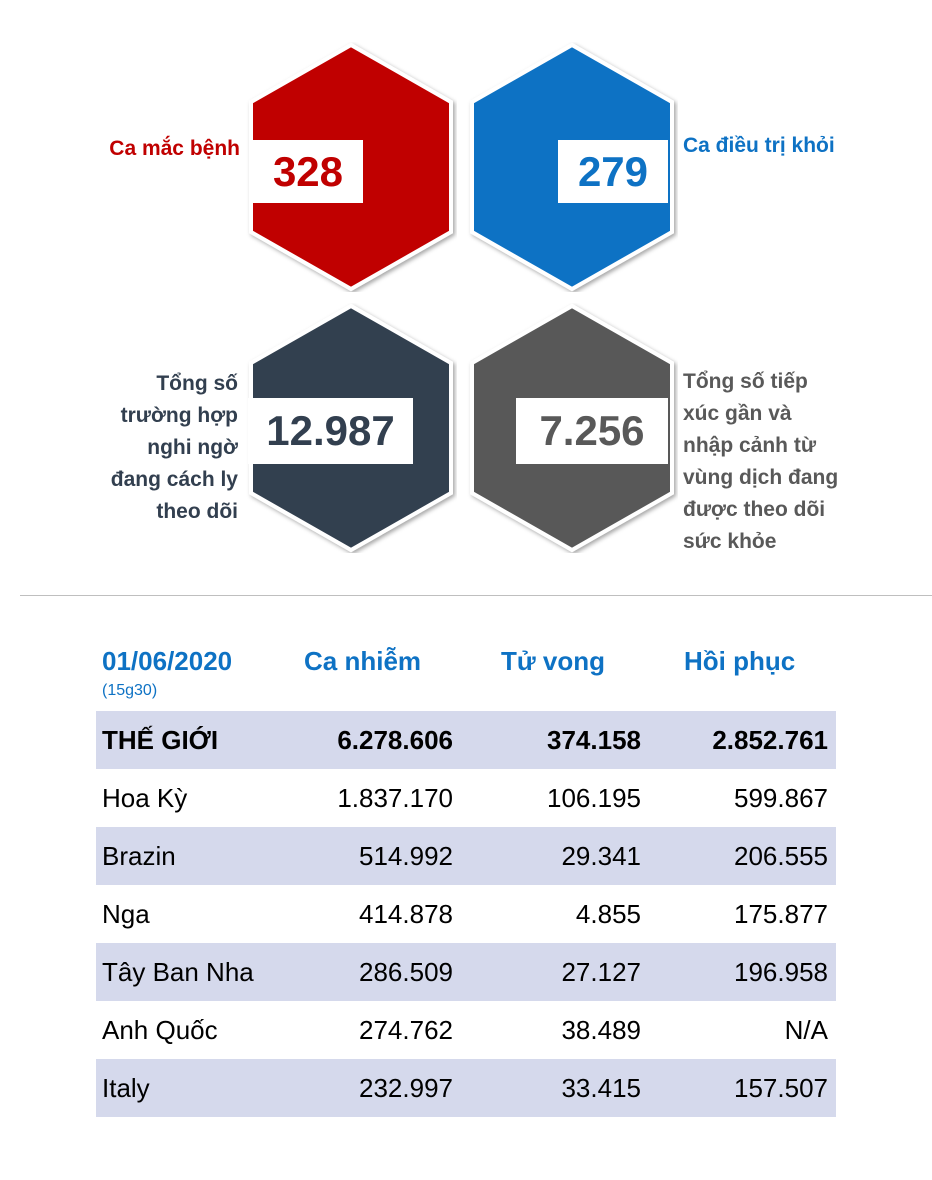 The height and width of the screenshot is (1180, 932). What do you see at coordinates (466, 1088) in the screenshot?
I see `table-row: Italy 232.997 33.415 157.507` at bounding box center [466, 1088].